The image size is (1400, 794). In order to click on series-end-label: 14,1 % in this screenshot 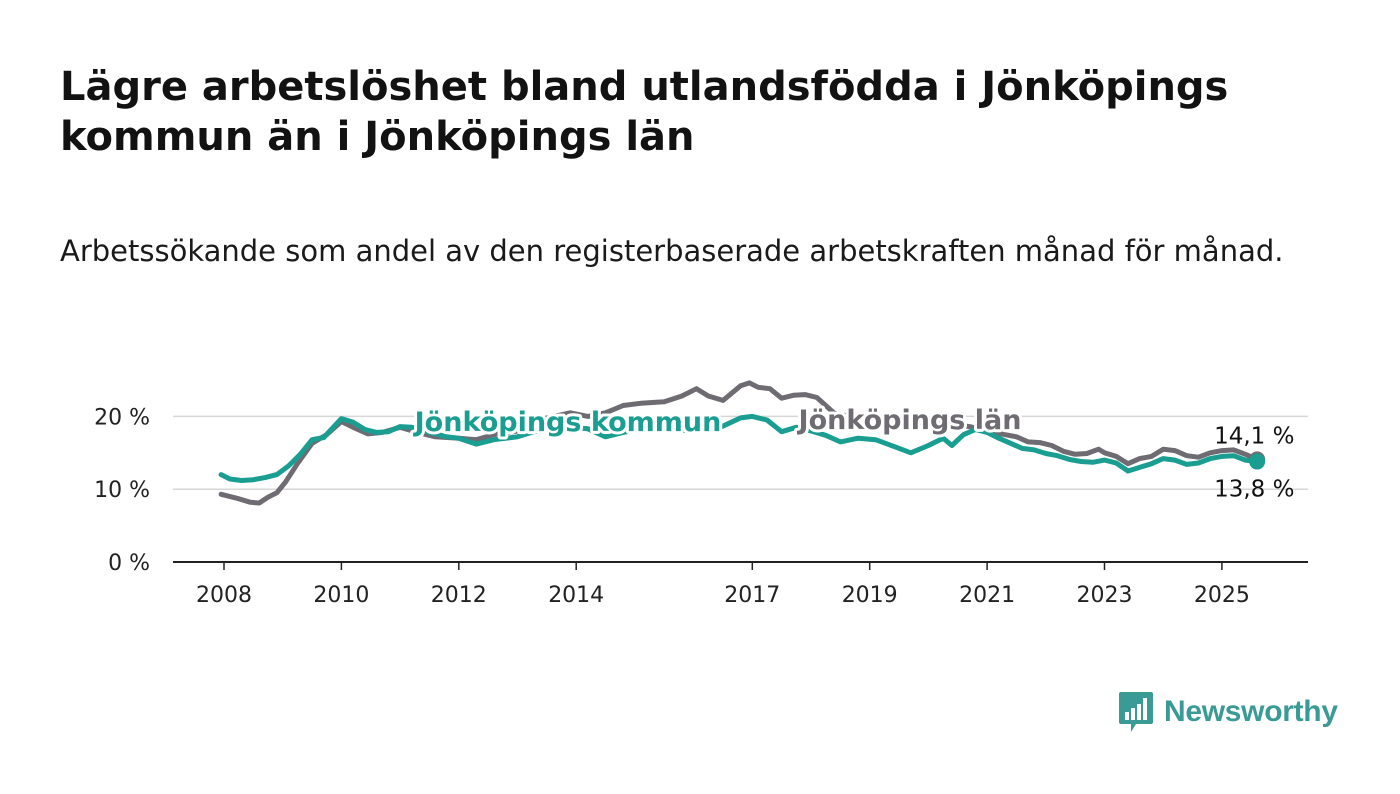, I will do `click(1254, 436)`.